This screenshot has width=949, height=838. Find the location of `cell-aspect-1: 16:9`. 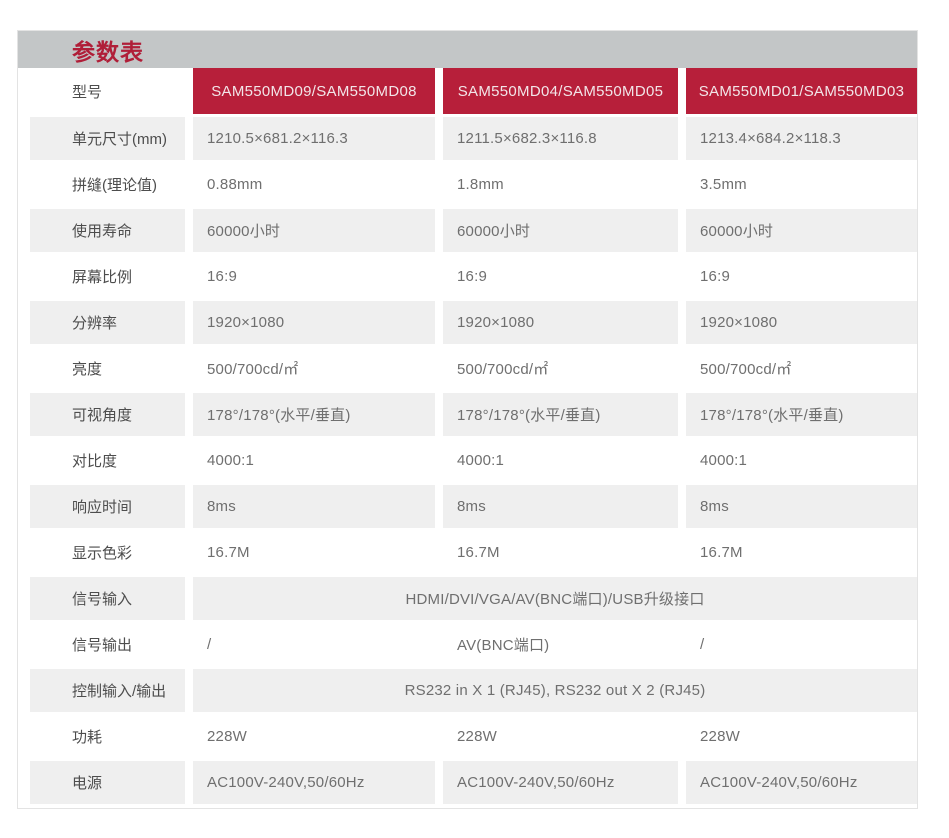

cell-aspect-1: 16:9 is located at coordinates (314, 276).